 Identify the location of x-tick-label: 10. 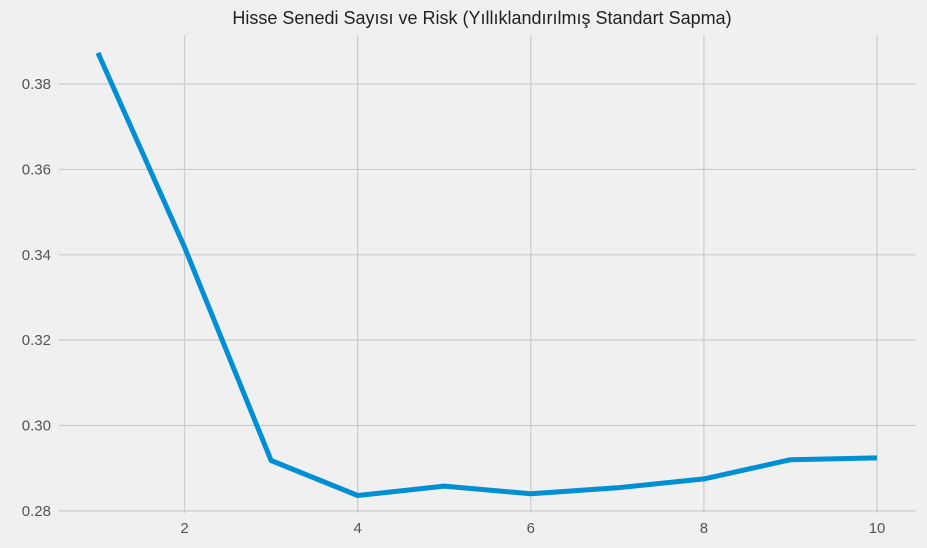
(877, 528).